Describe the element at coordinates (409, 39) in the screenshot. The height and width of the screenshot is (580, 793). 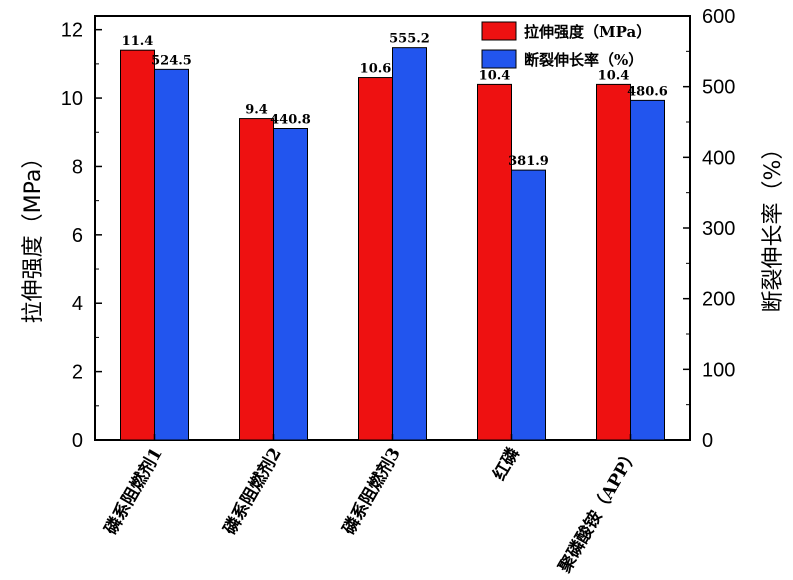
I see `data-label-elongation: 555.2` at that location.